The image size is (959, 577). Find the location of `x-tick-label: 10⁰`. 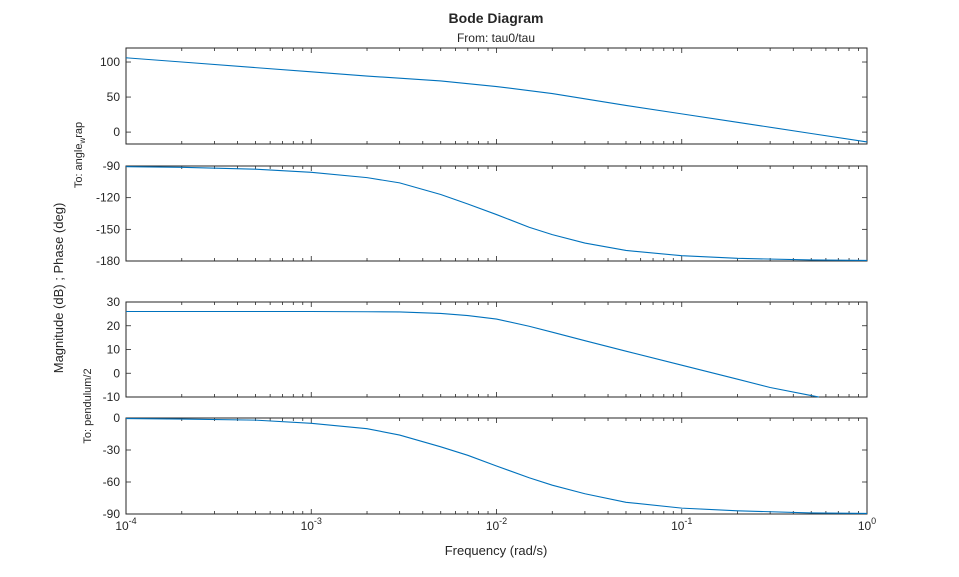

x-tick-label: 10⁰ is located at coordinates (867, 524).